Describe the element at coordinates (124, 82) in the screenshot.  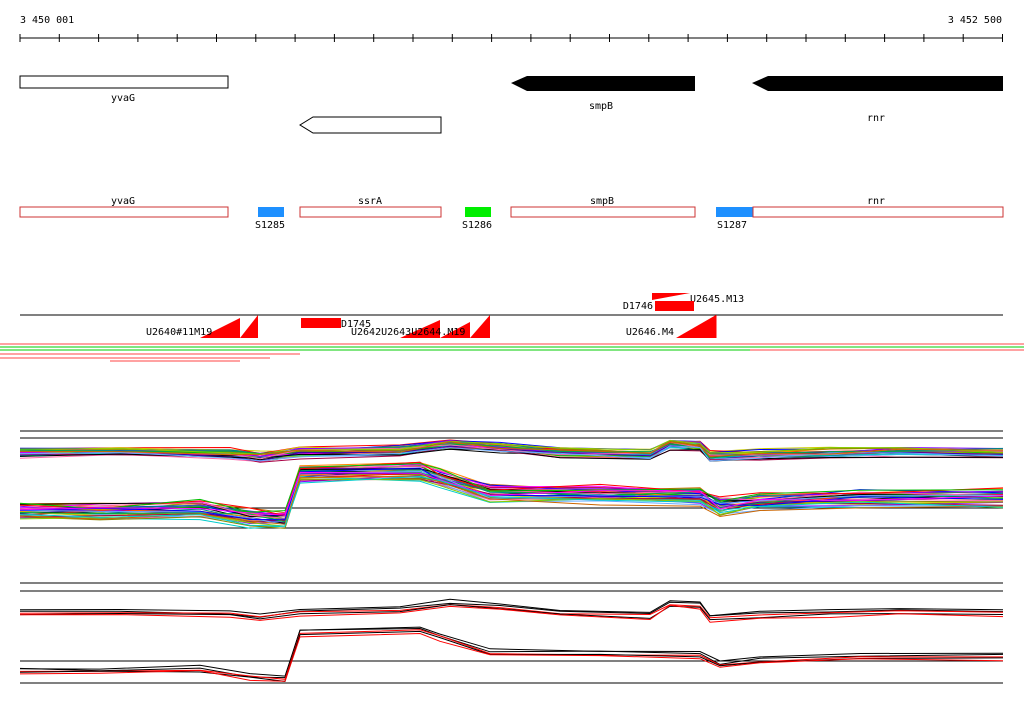
I see `gene-yvaG` at that location.